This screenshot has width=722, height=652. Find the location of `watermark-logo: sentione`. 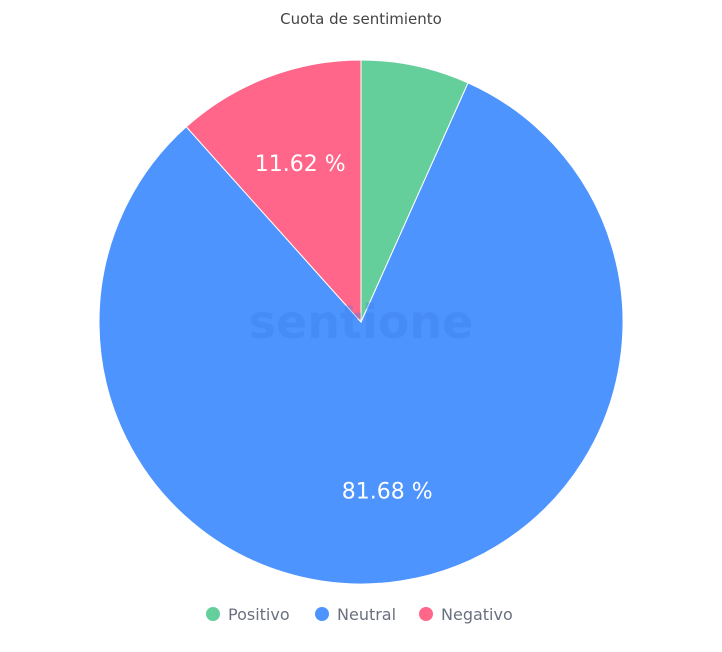

watermark-logo: sentione is located at coordinates (361, 322).